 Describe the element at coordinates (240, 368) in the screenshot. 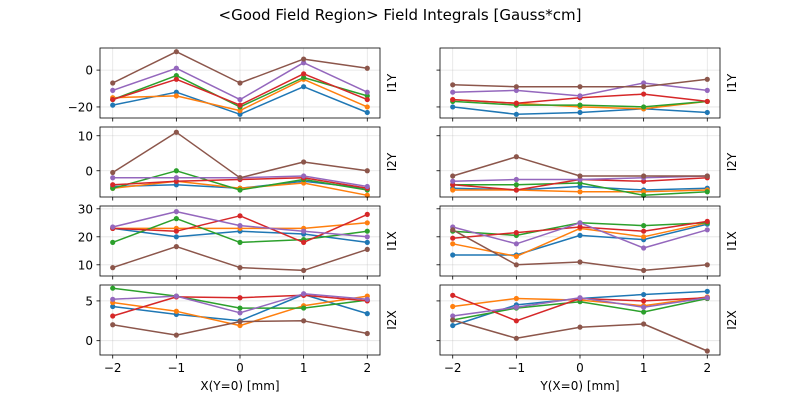

I see `x-tick-label: 0` at that location.